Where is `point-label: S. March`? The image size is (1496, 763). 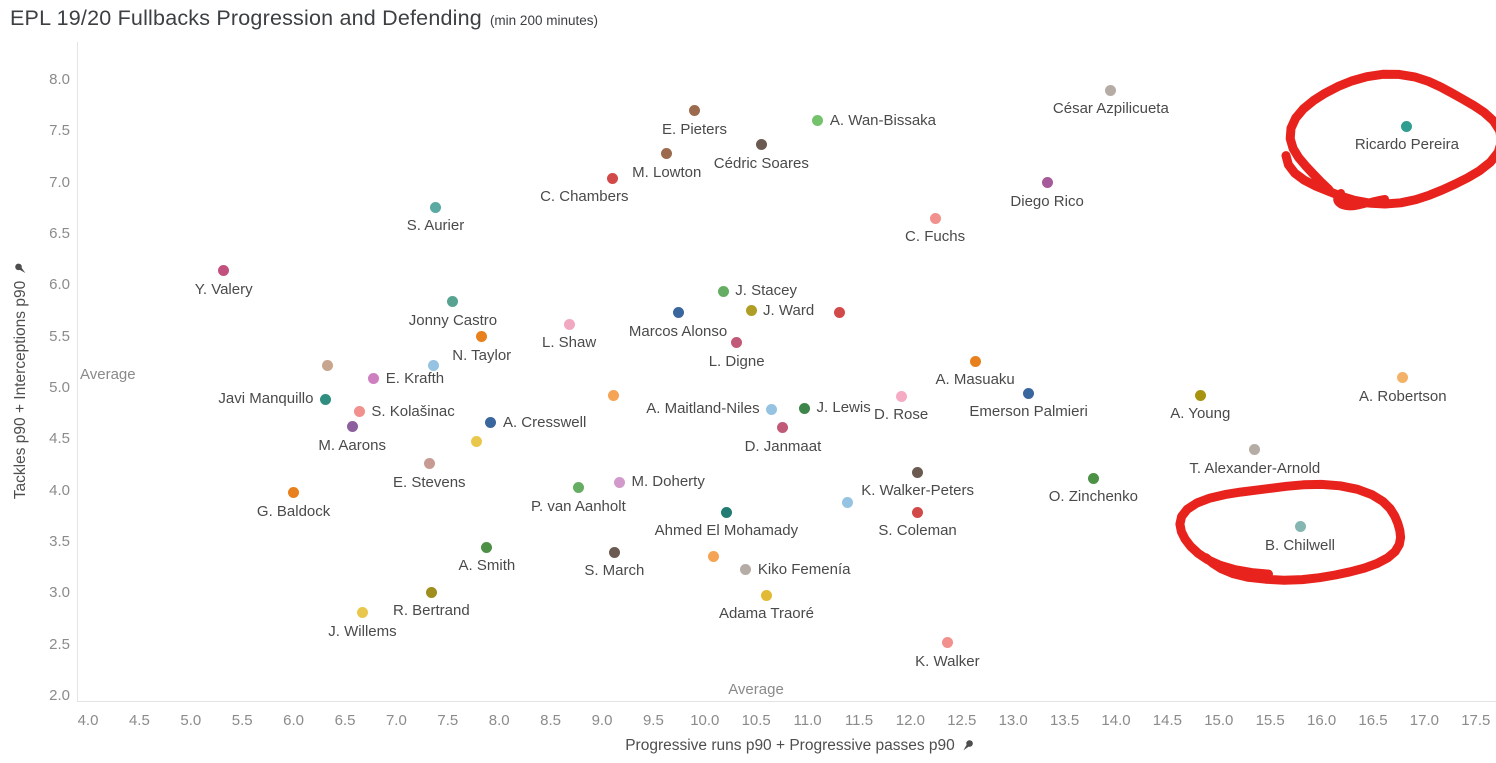 point-label: S. March is located at coordinates (614, 571).